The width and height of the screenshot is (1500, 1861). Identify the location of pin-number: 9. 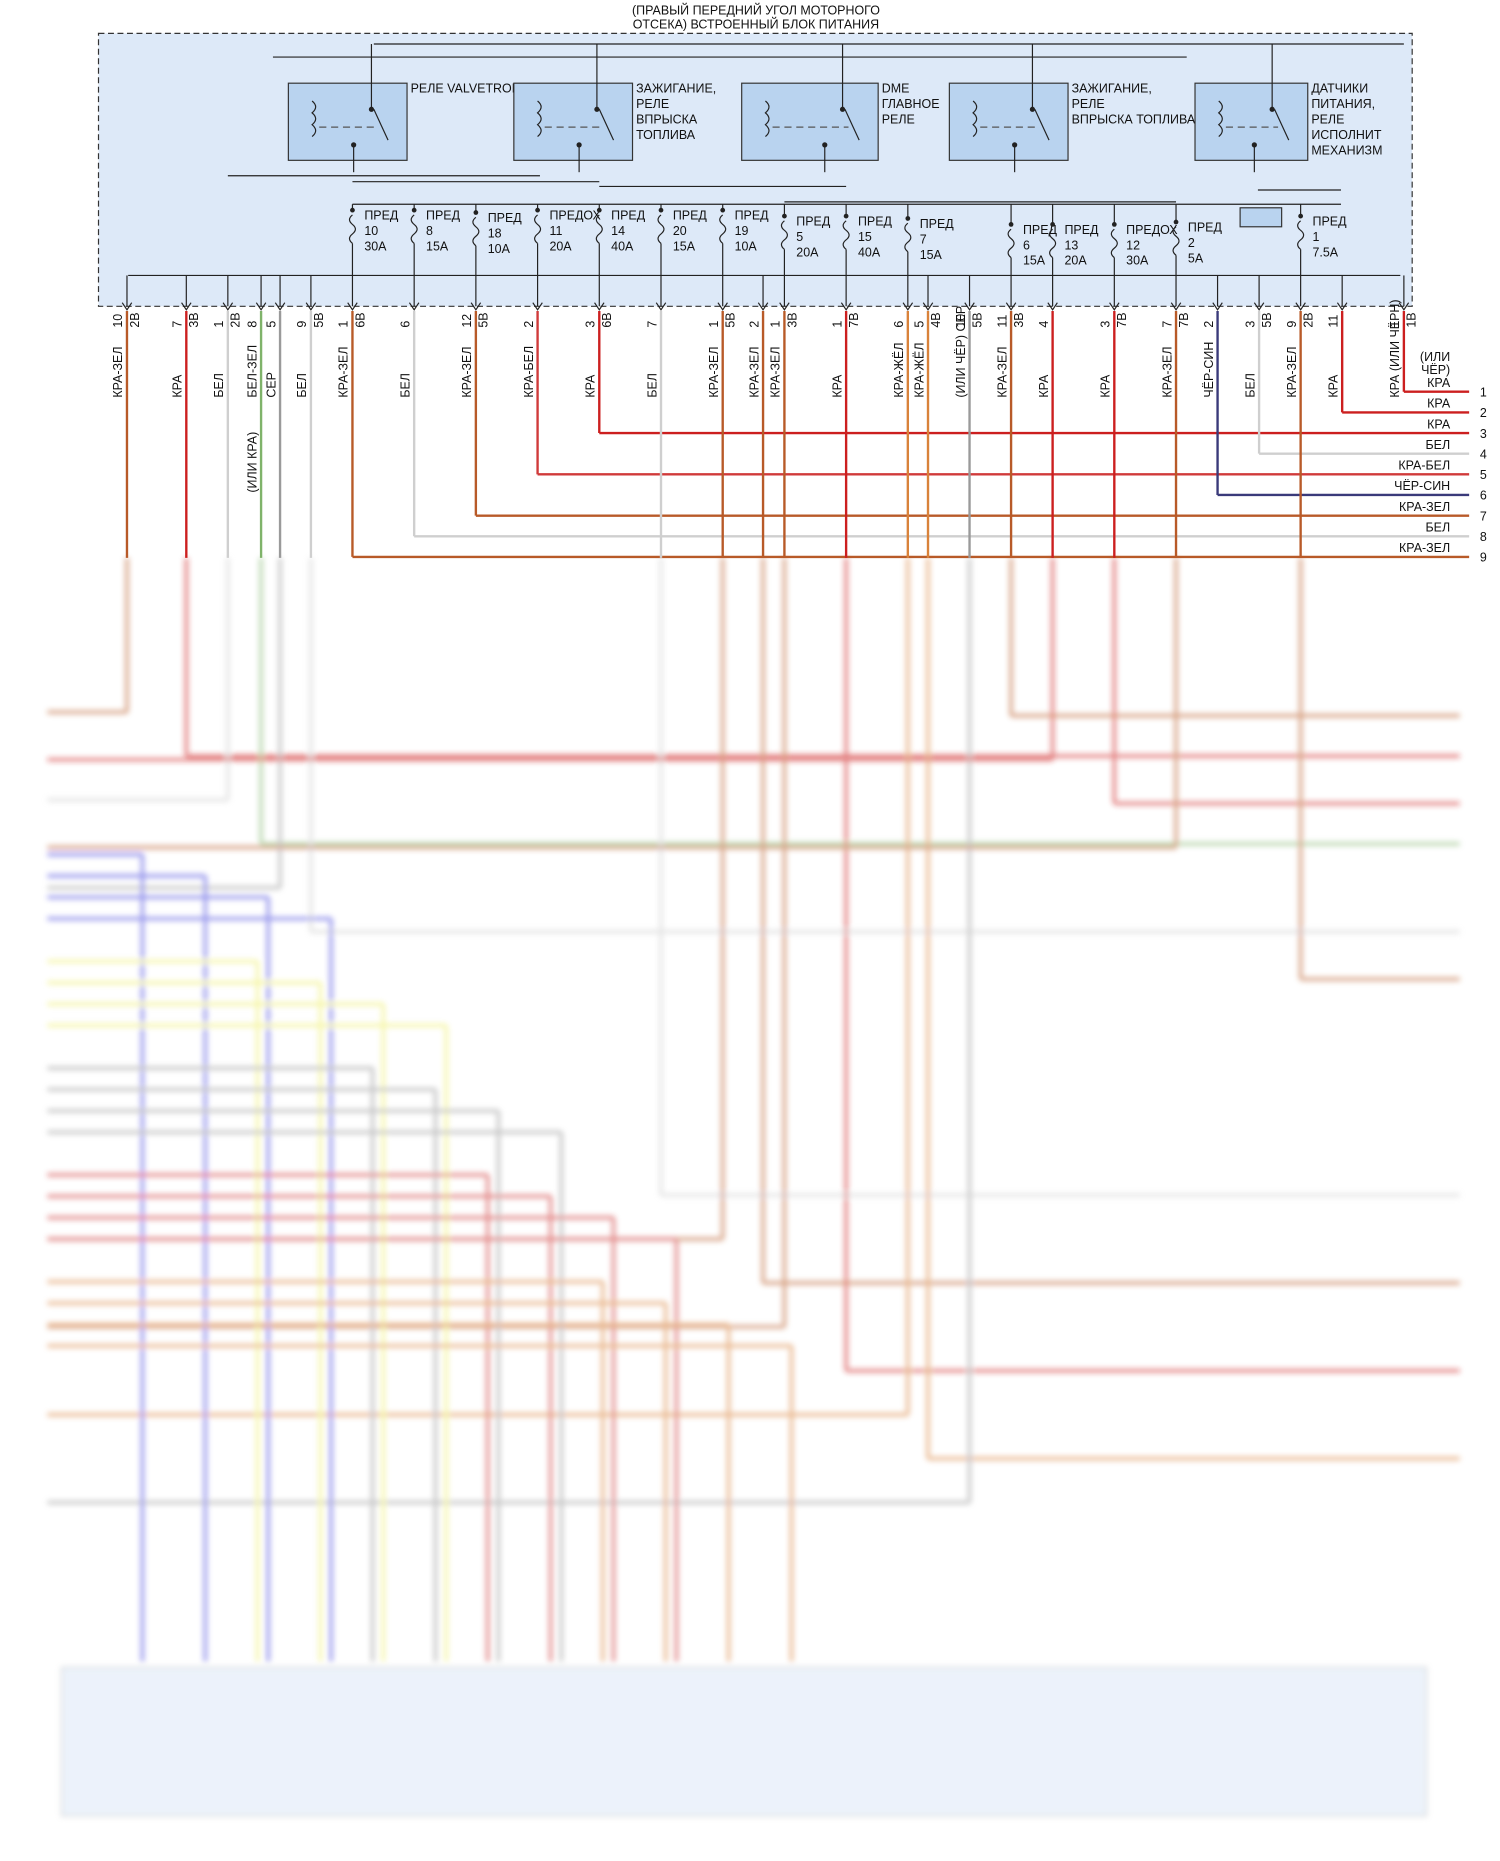
(1292, 324).